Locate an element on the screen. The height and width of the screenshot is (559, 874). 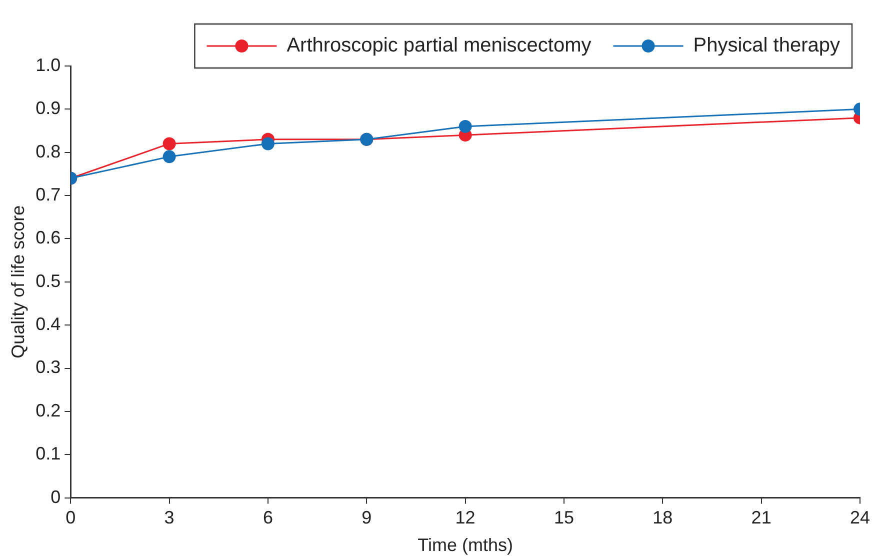
y-tick-label: 0.8 is located at coordinates (48, 151).